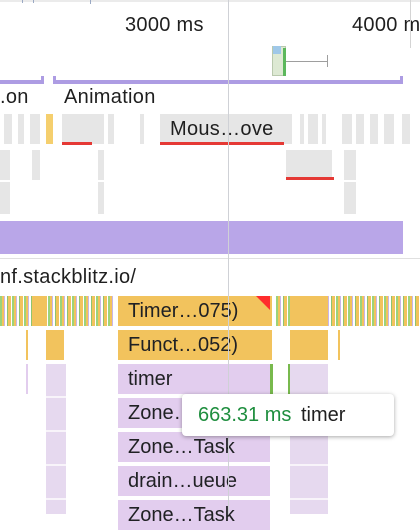 The image size is (420, 530). What do you see at coordinates (307, 61) in the screenshot?
I see `network-request-whisker` at bounding box center [307, 61].